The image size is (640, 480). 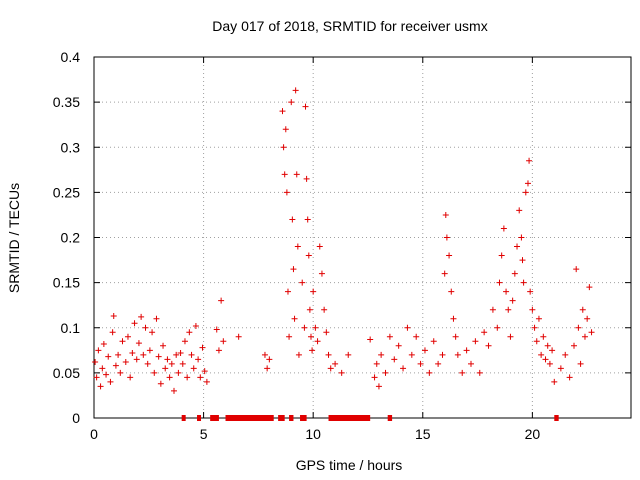 I want to click on x-tick-label: 20, so click(x=533, y=434).